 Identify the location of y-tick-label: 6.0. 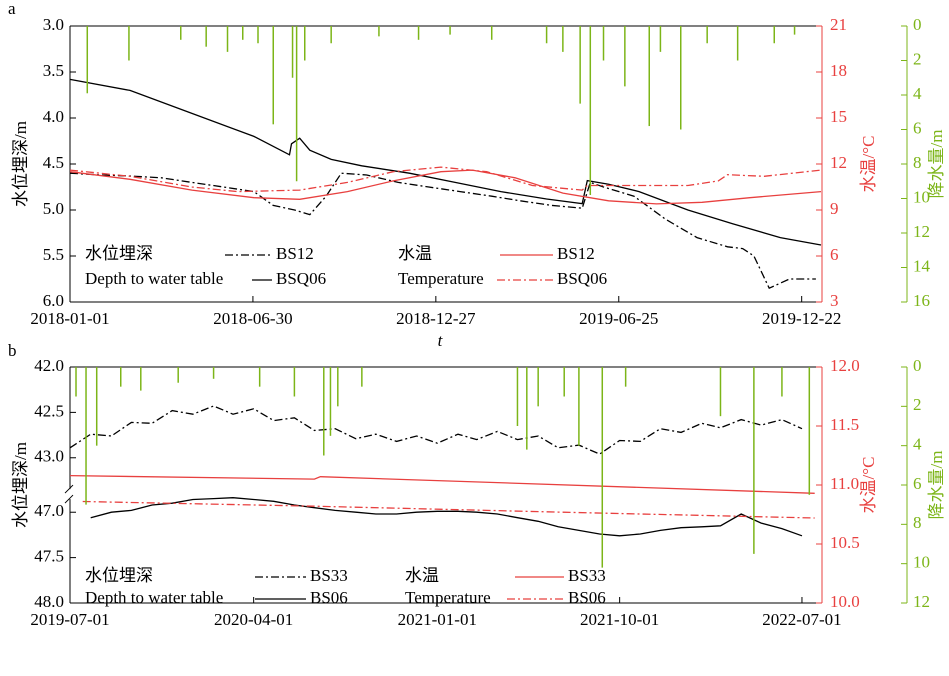
(53, 300).